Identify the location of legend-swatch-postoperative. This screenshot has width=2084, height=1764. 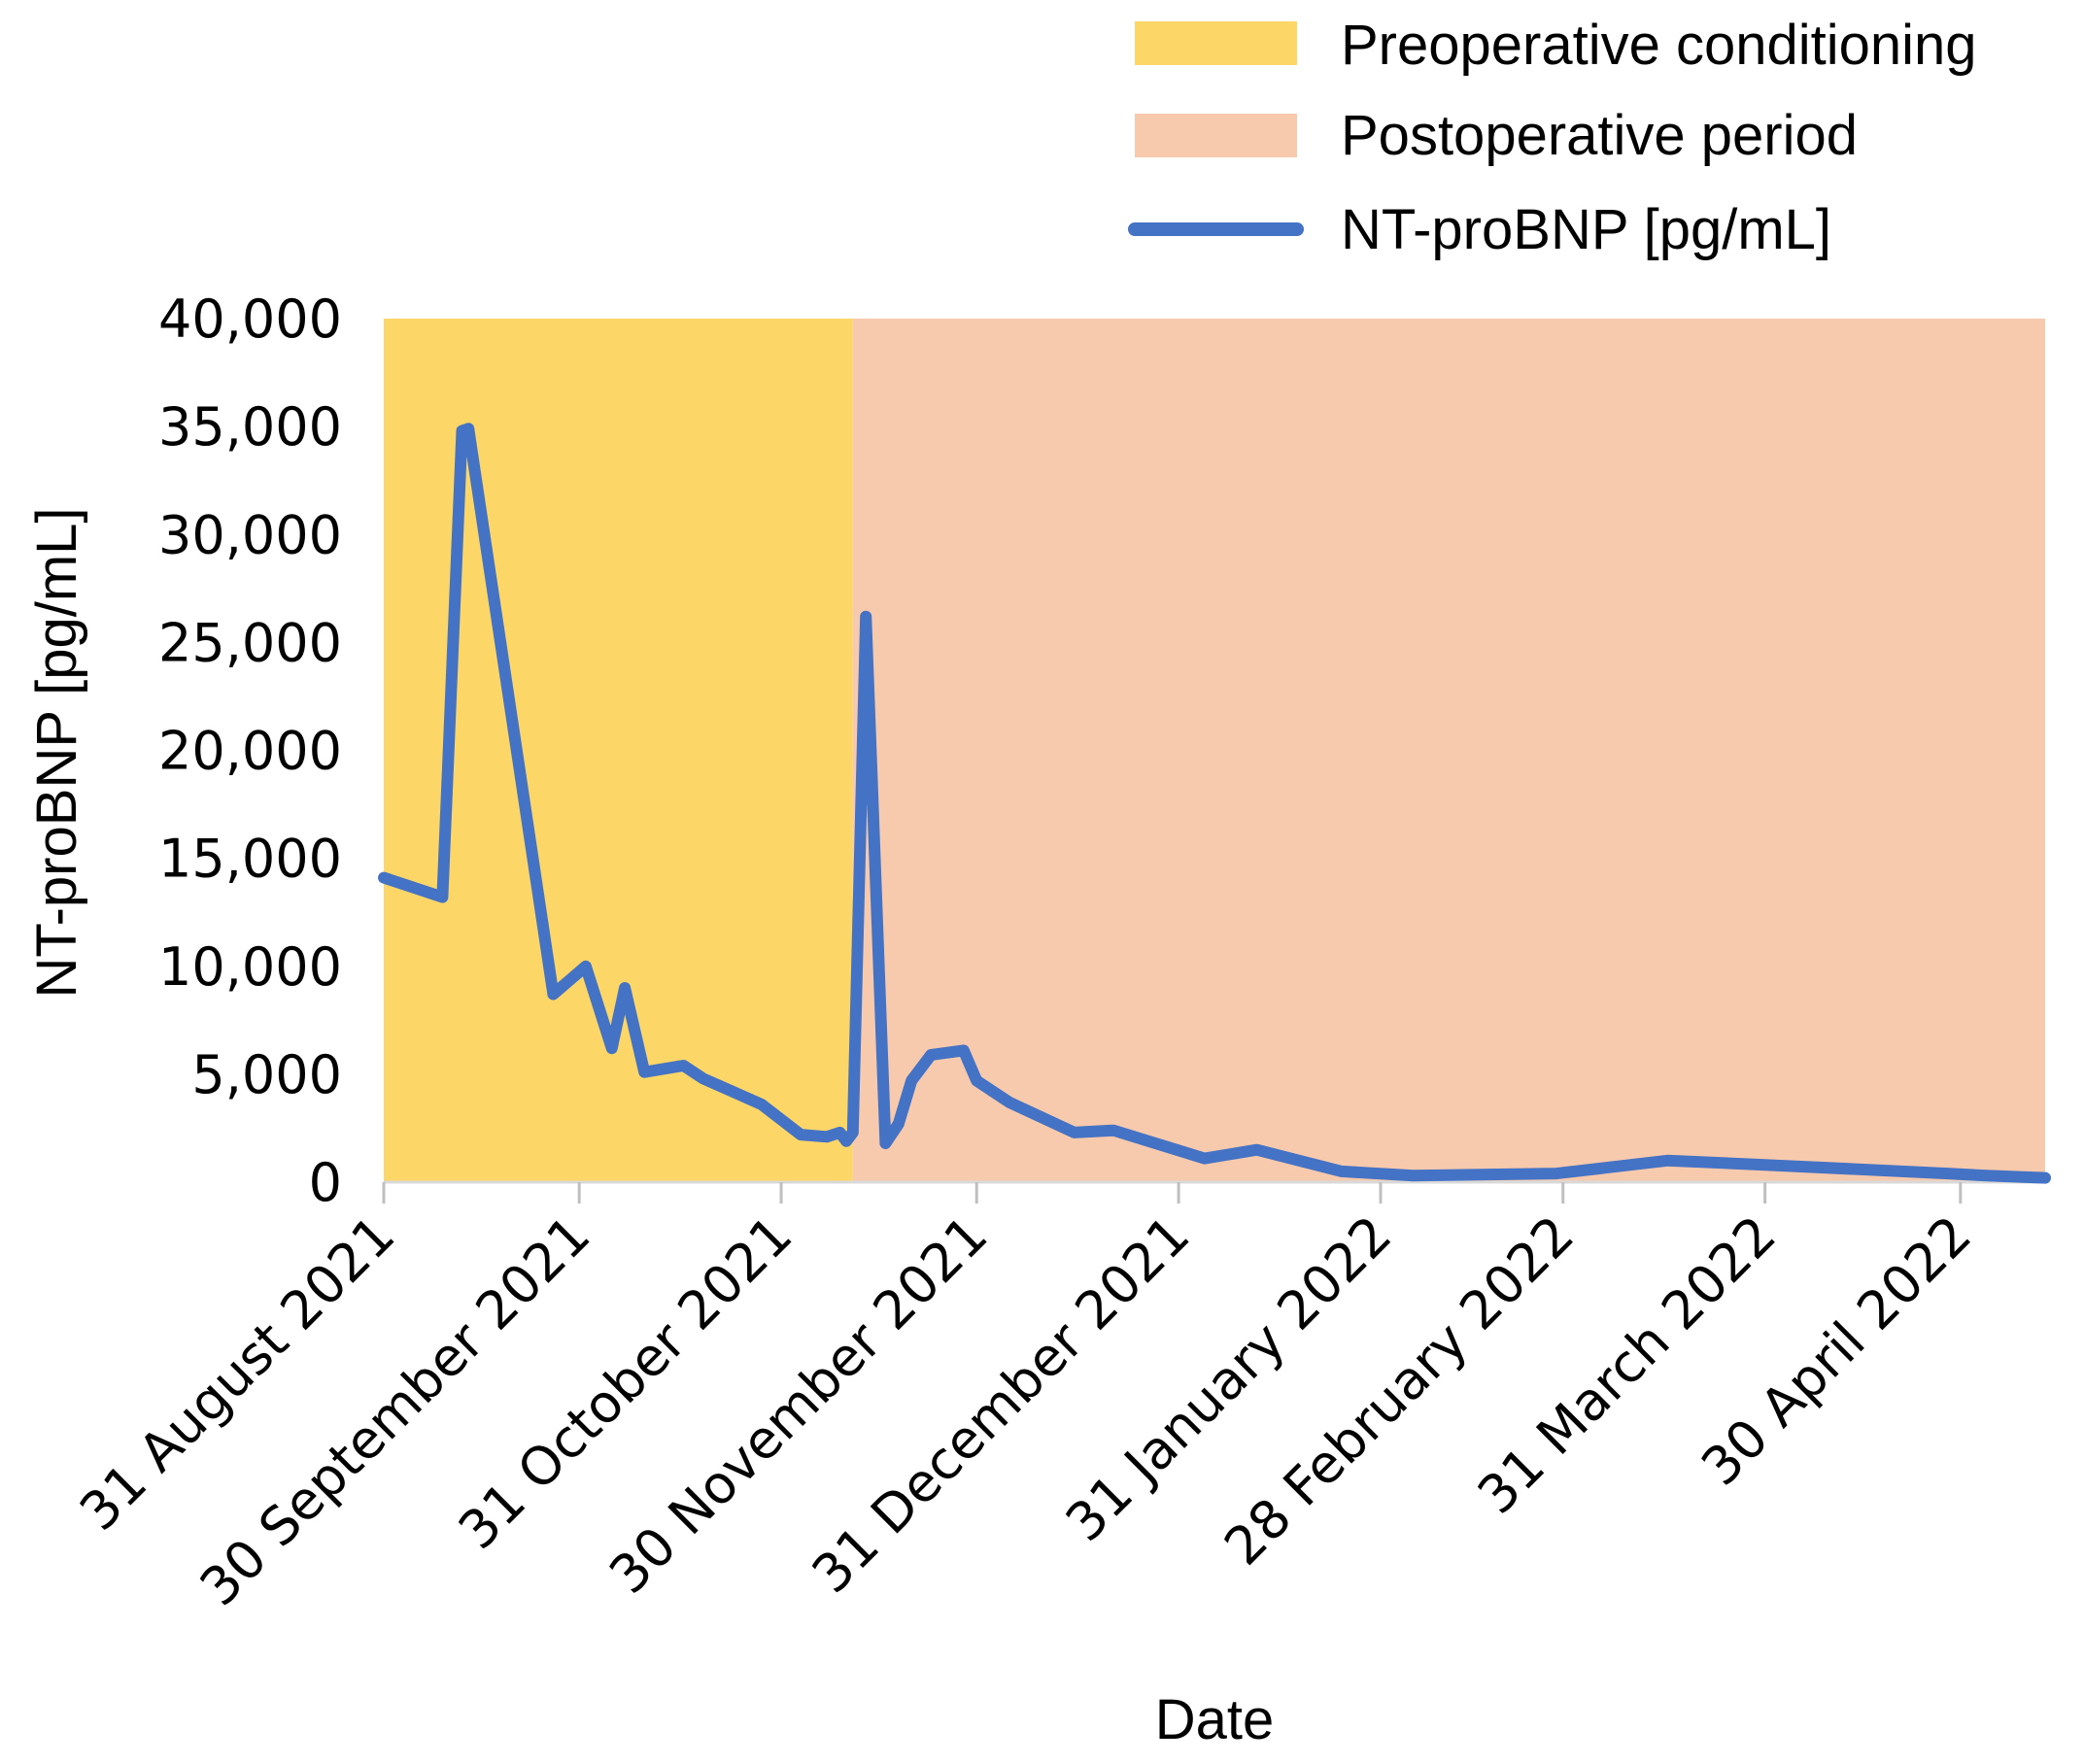
(1216, 135).